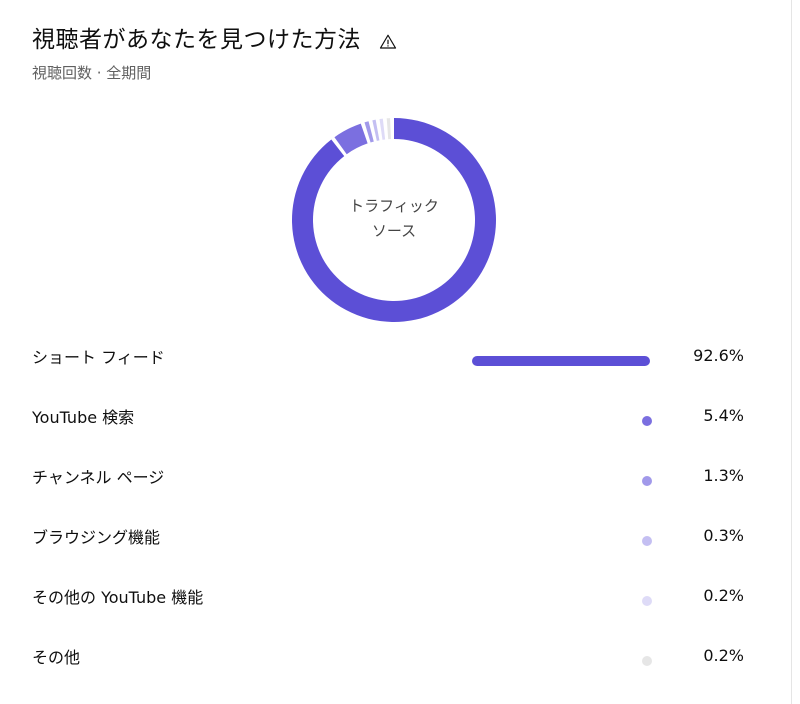  I want to click on legend-label: YouTube 検索, so click(83, 417).